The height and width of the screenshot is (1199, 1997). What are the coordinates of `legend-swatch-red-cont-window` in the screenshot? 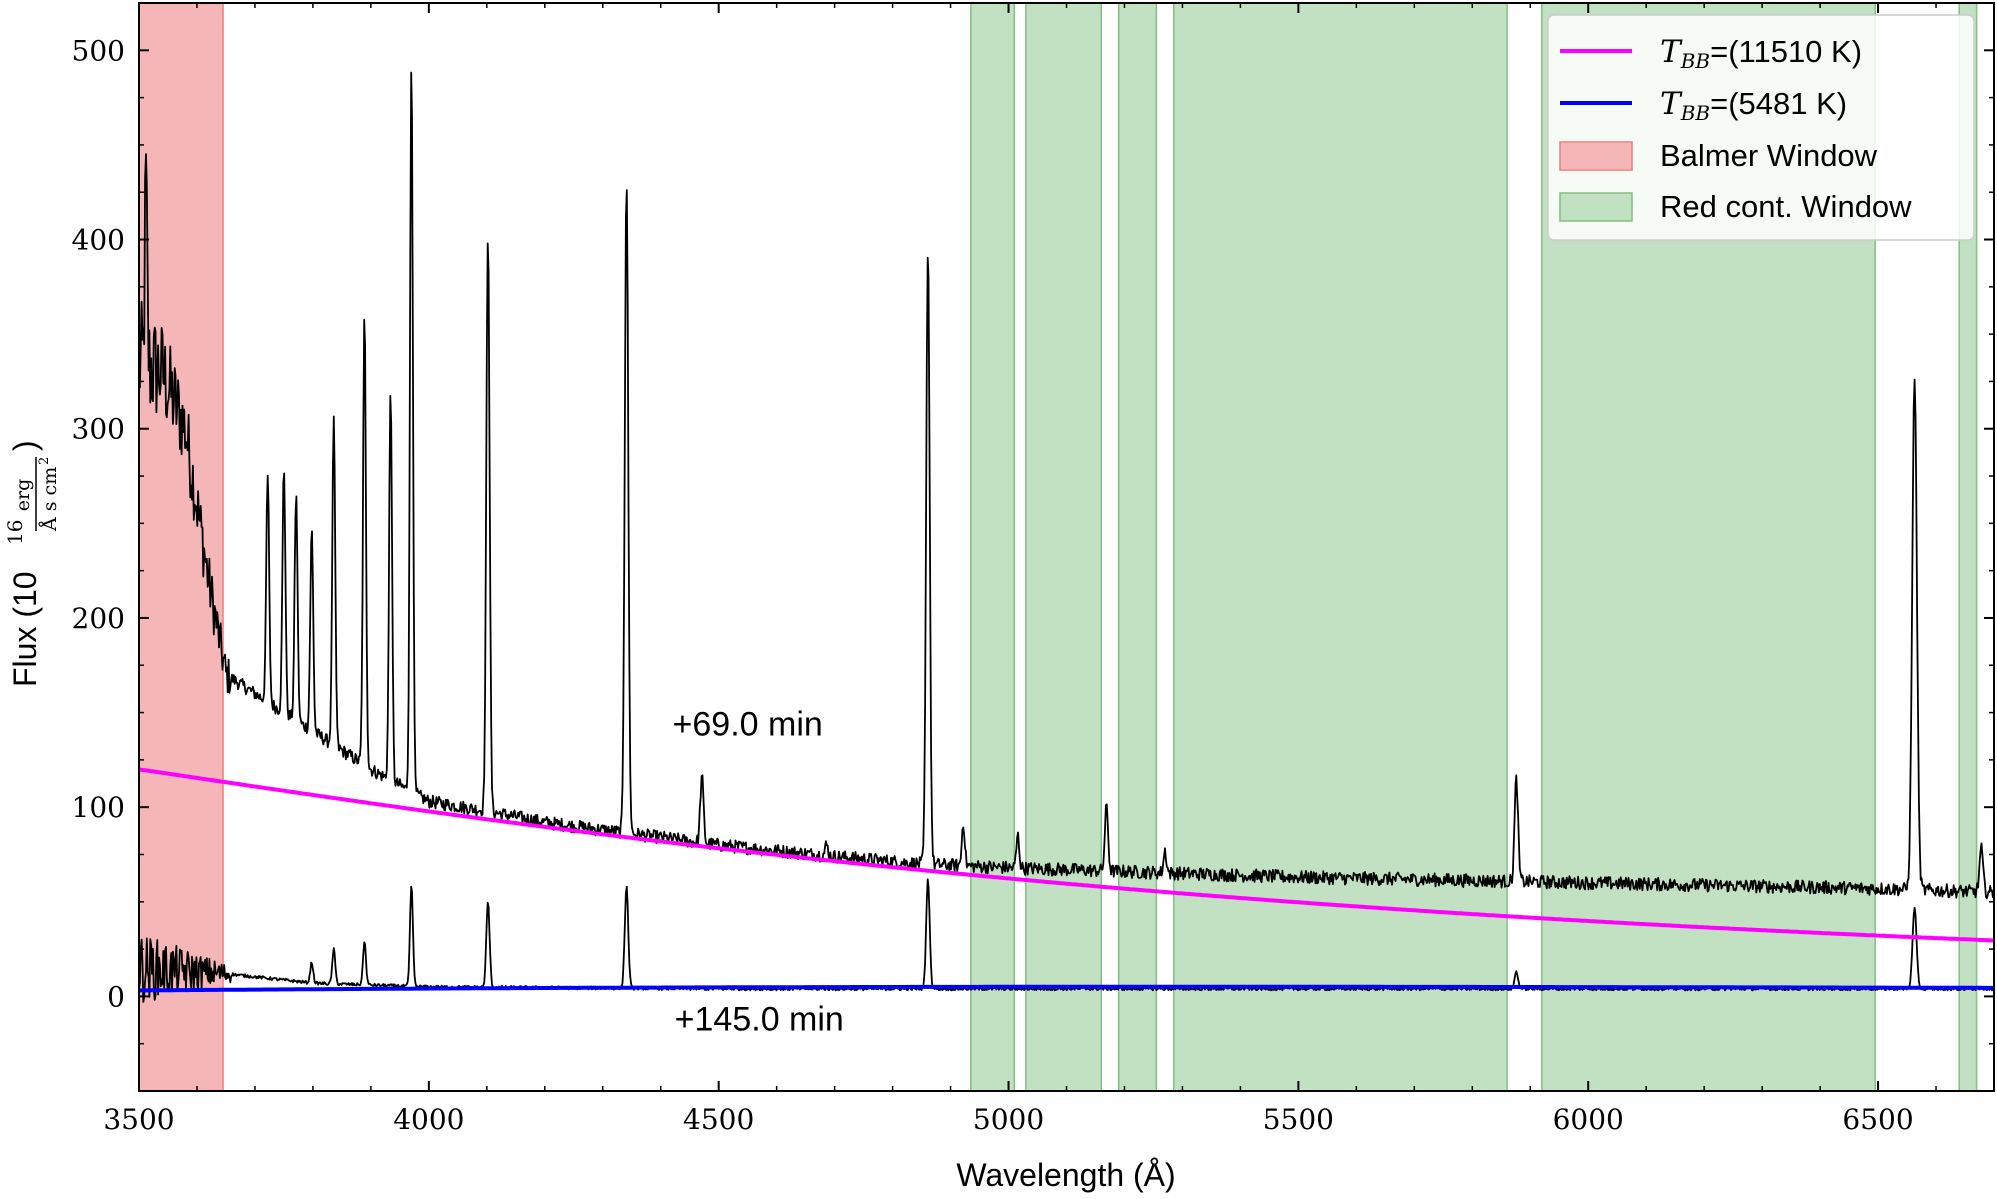 It's located at (1596, 207).